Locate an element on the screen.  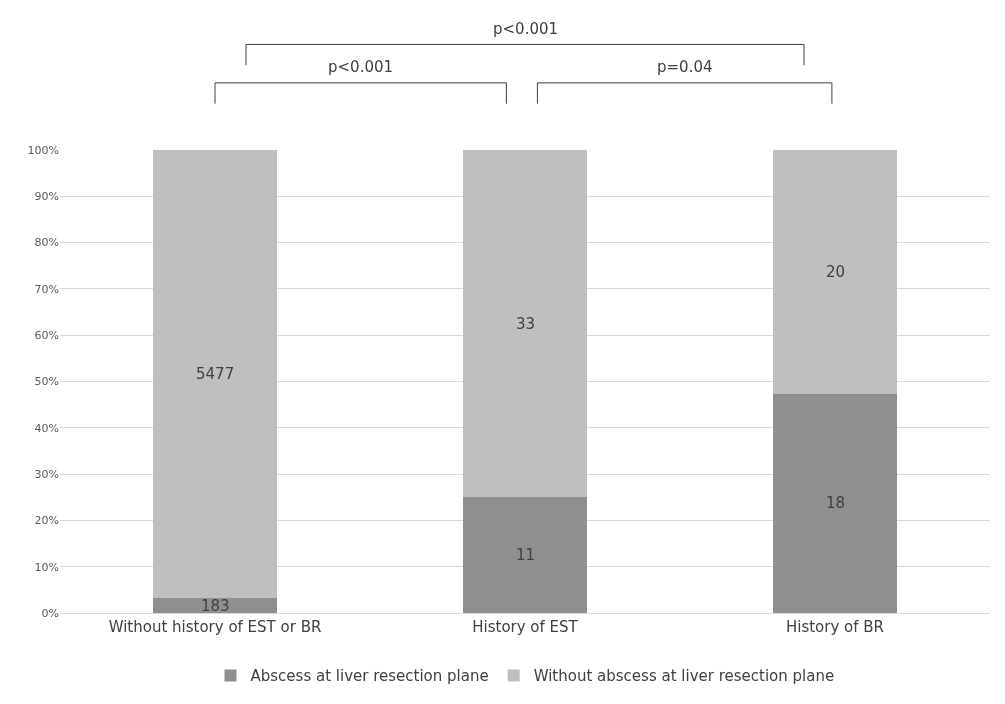
annotation: 183 is located at coordinates (215, 606).